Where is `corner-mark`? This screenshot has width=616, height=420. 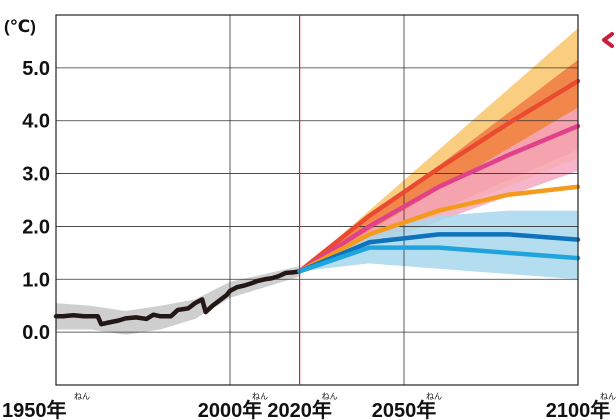
corner-mark is located at coordinates (608, 40).